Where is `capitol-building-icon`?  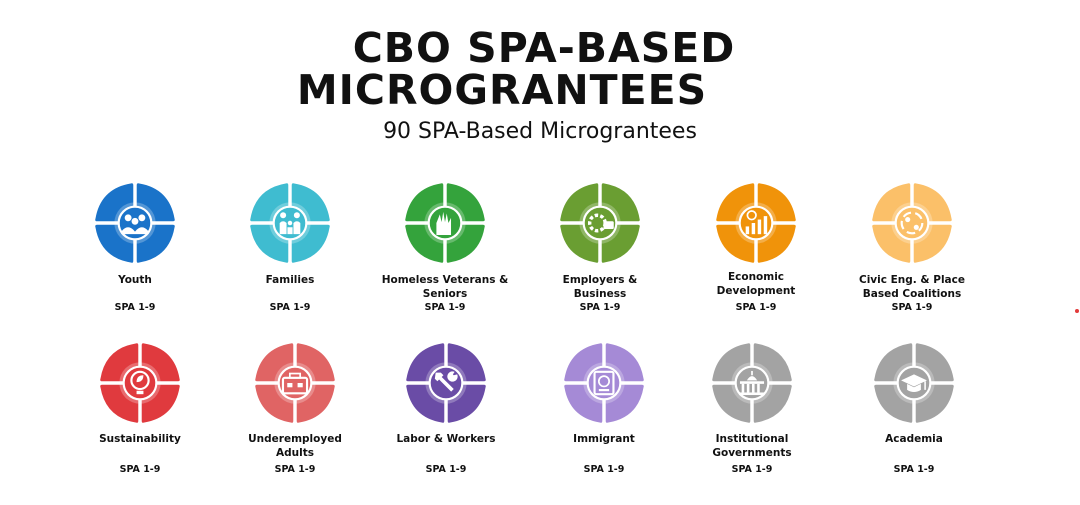
capitol-building-icon is located at coordinates (752, 383).